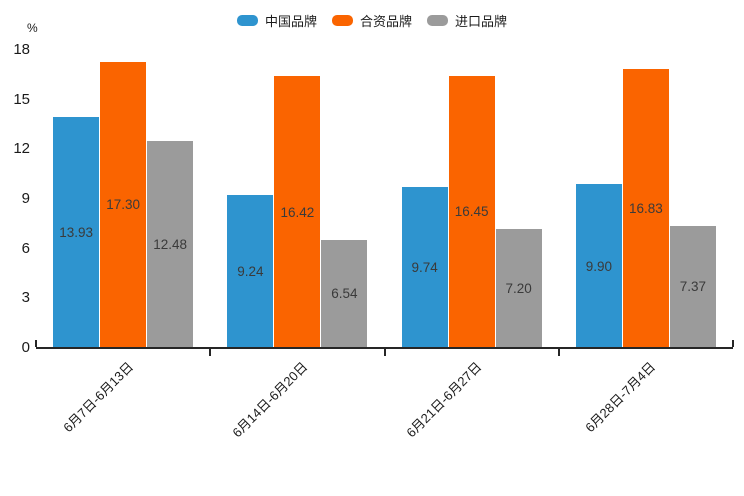 This screenshot has width=744, height=496. Describe the element at coordinates (21, 49) in the screenshot. I see `y-tick-label: 18` at that location.